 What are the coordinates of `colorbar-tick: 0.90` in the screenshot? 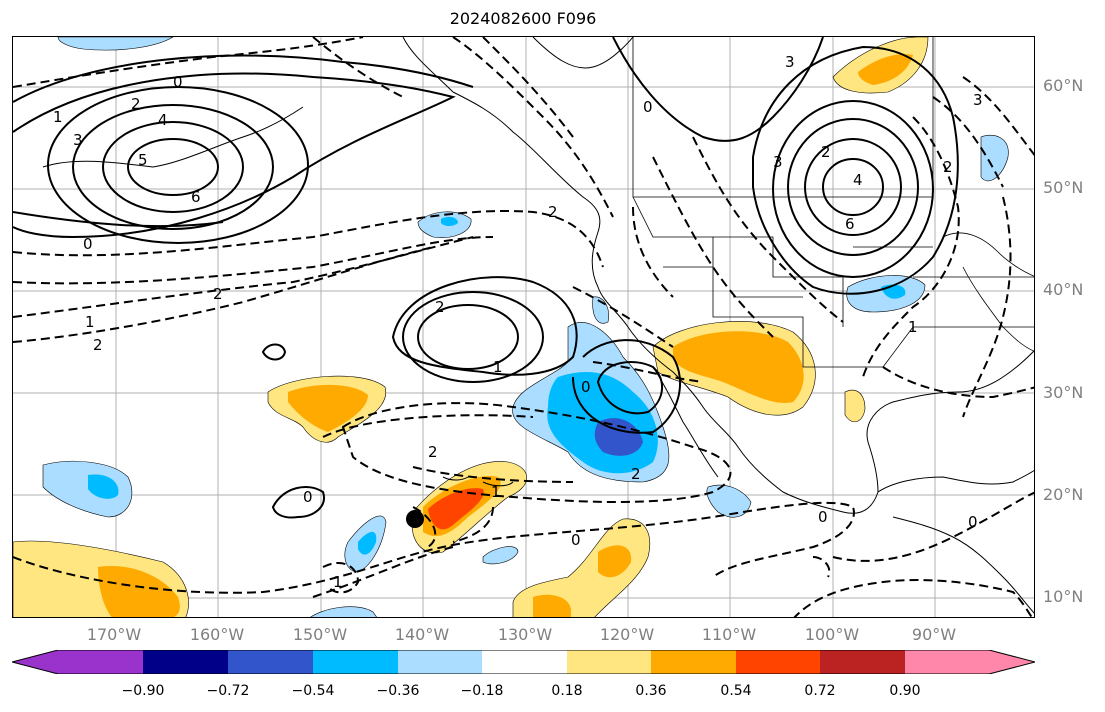 It's located at (905, 691).